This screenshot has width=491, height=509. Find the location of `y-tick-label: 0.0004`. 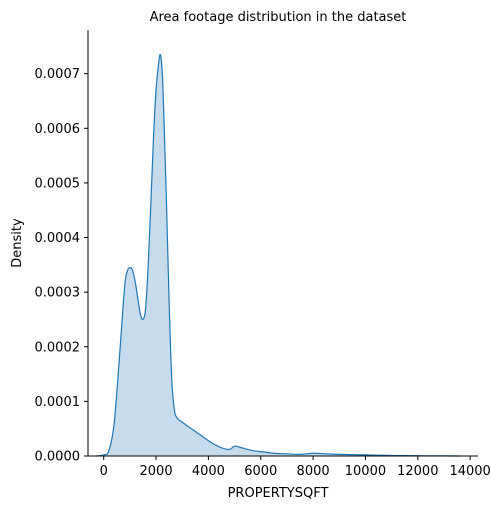

y-tick-label: 0.0004 is located at coordinates (58, 238).